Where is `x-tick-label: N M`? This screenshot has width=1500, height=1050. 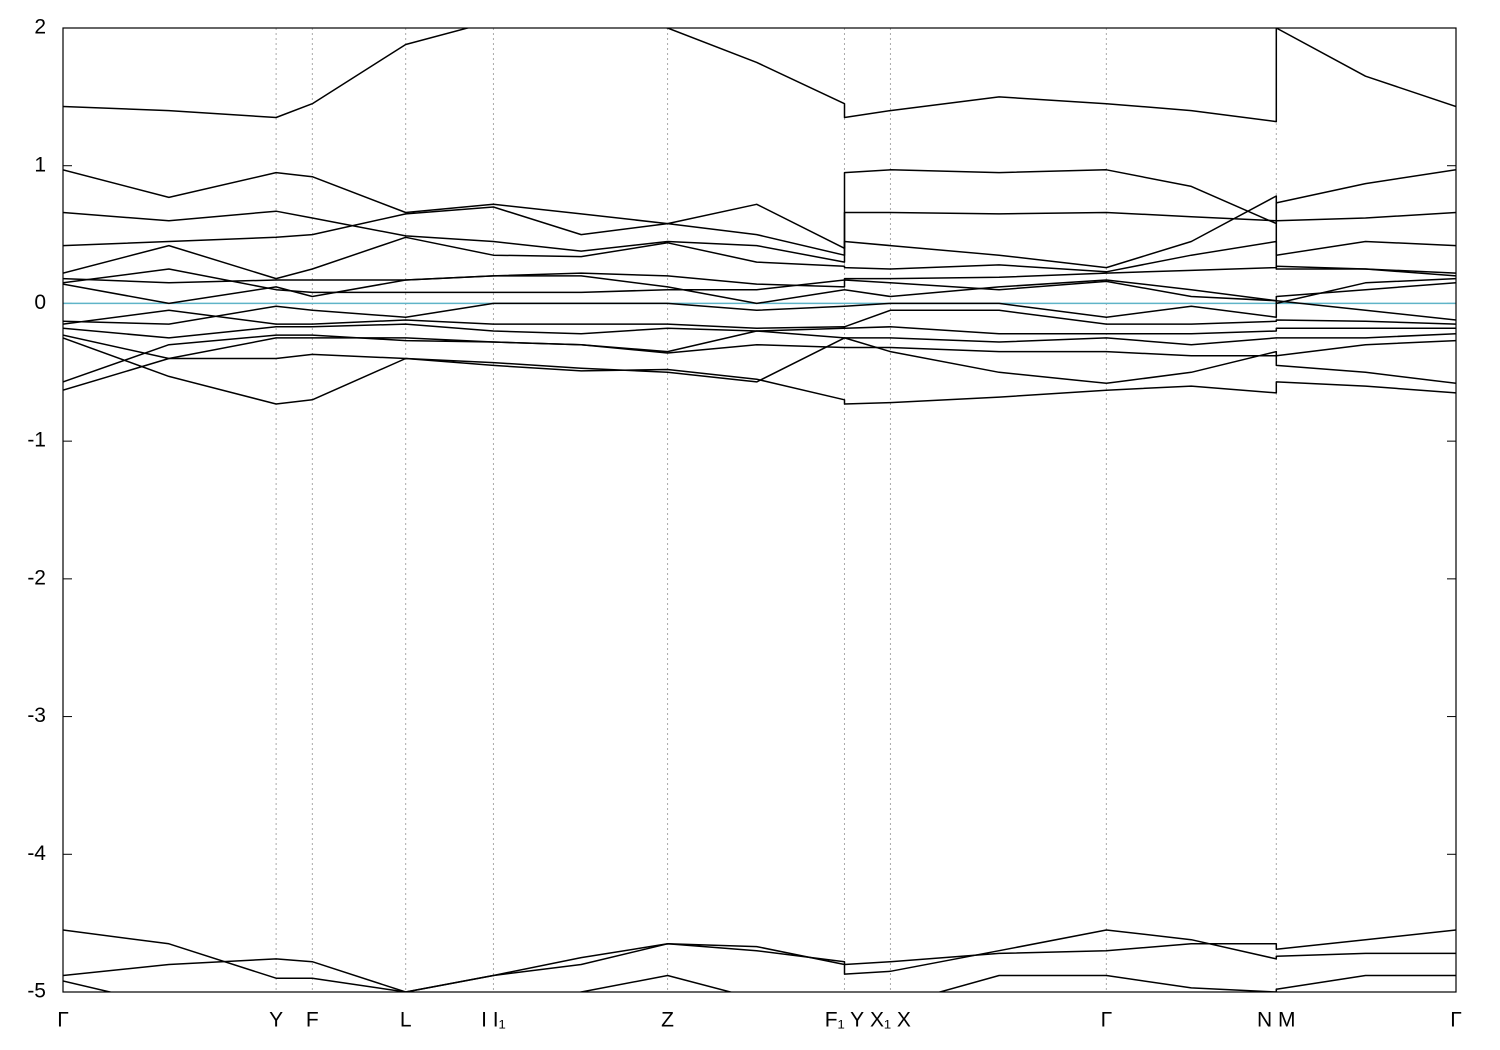
x-tick-label: N M is located at coordinates (1276, 1020).